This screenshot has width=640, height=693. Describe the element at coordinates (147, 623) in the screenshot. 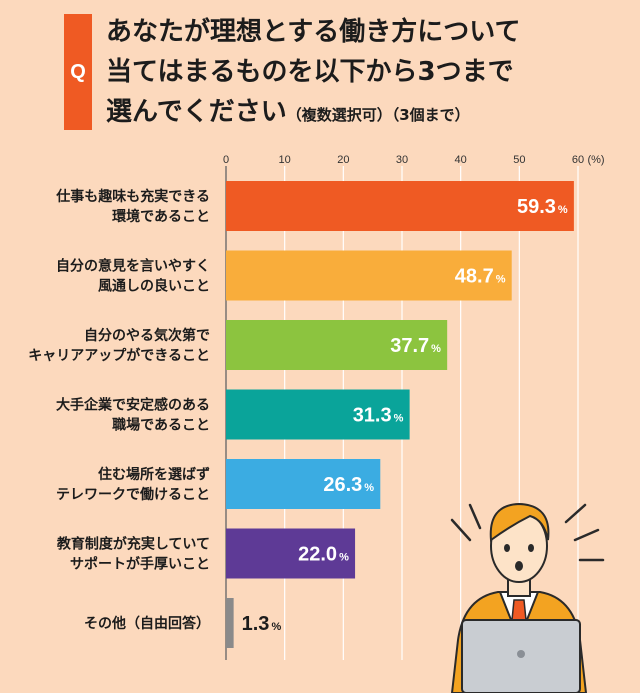

I see `category-label-7-line-1: その他（自由回答）` at that location.